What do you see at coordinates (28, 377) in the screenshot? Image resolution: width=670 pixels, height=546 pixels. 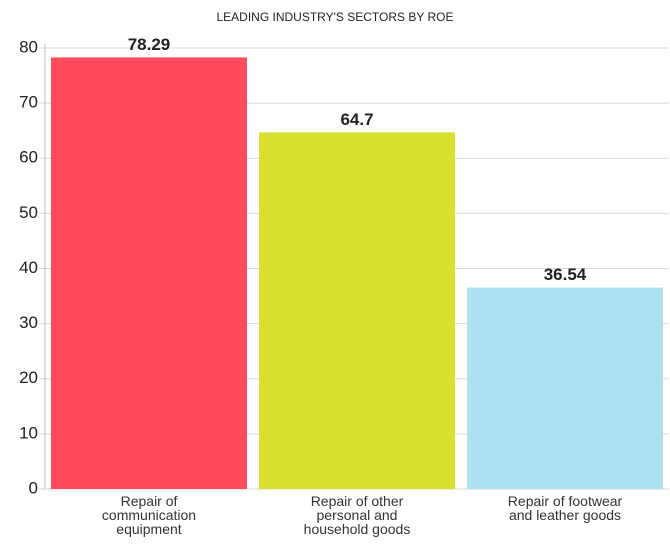 I see `y-tick-label: 20` at bounding box center [28, 377].